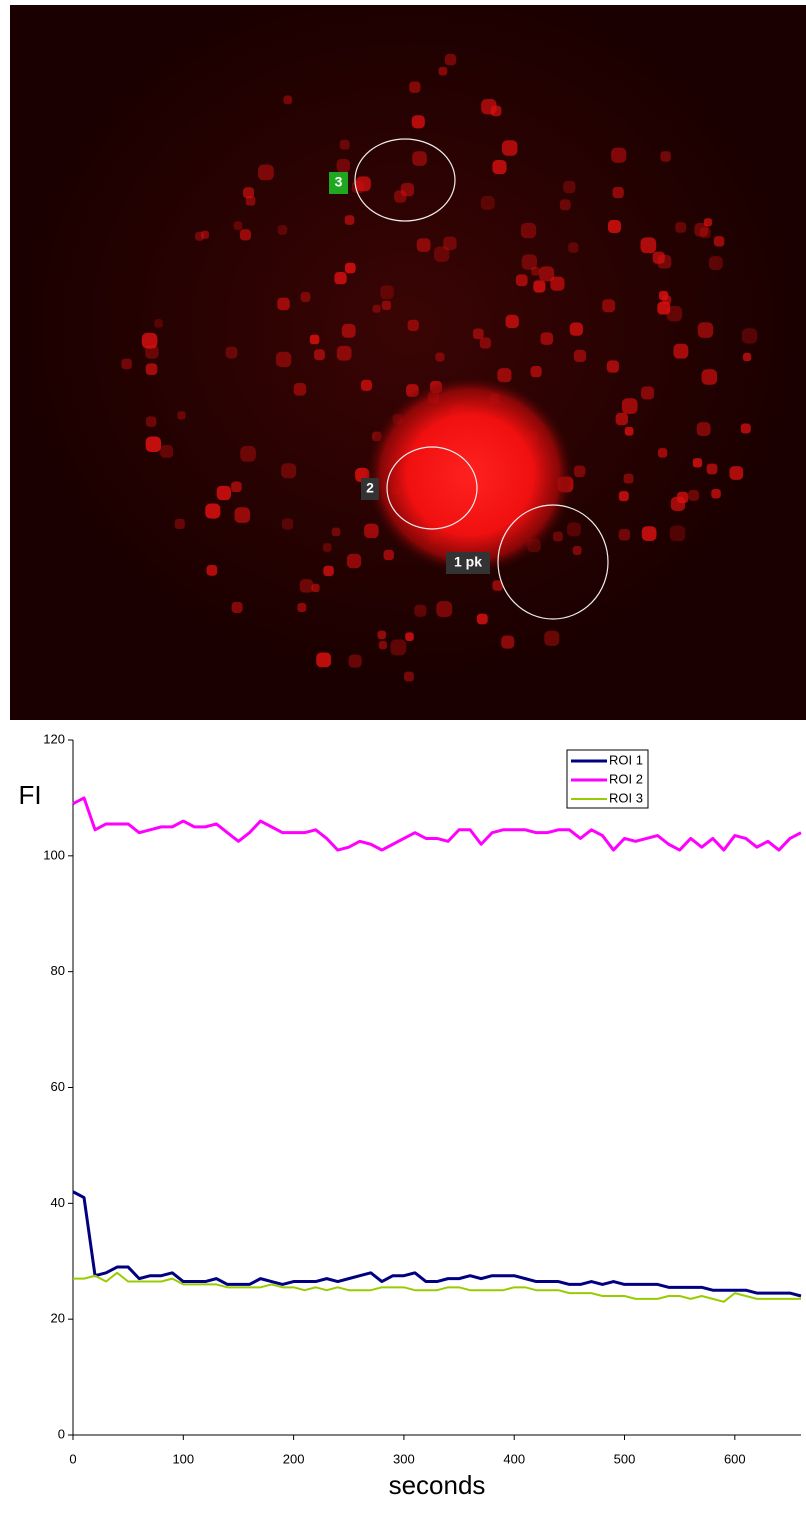 The height and width of the screenshot is (1530, 806). Describe the element at coordinates (626, 778) in the screenshot. I see `legend-label: ROI 2` at that location.